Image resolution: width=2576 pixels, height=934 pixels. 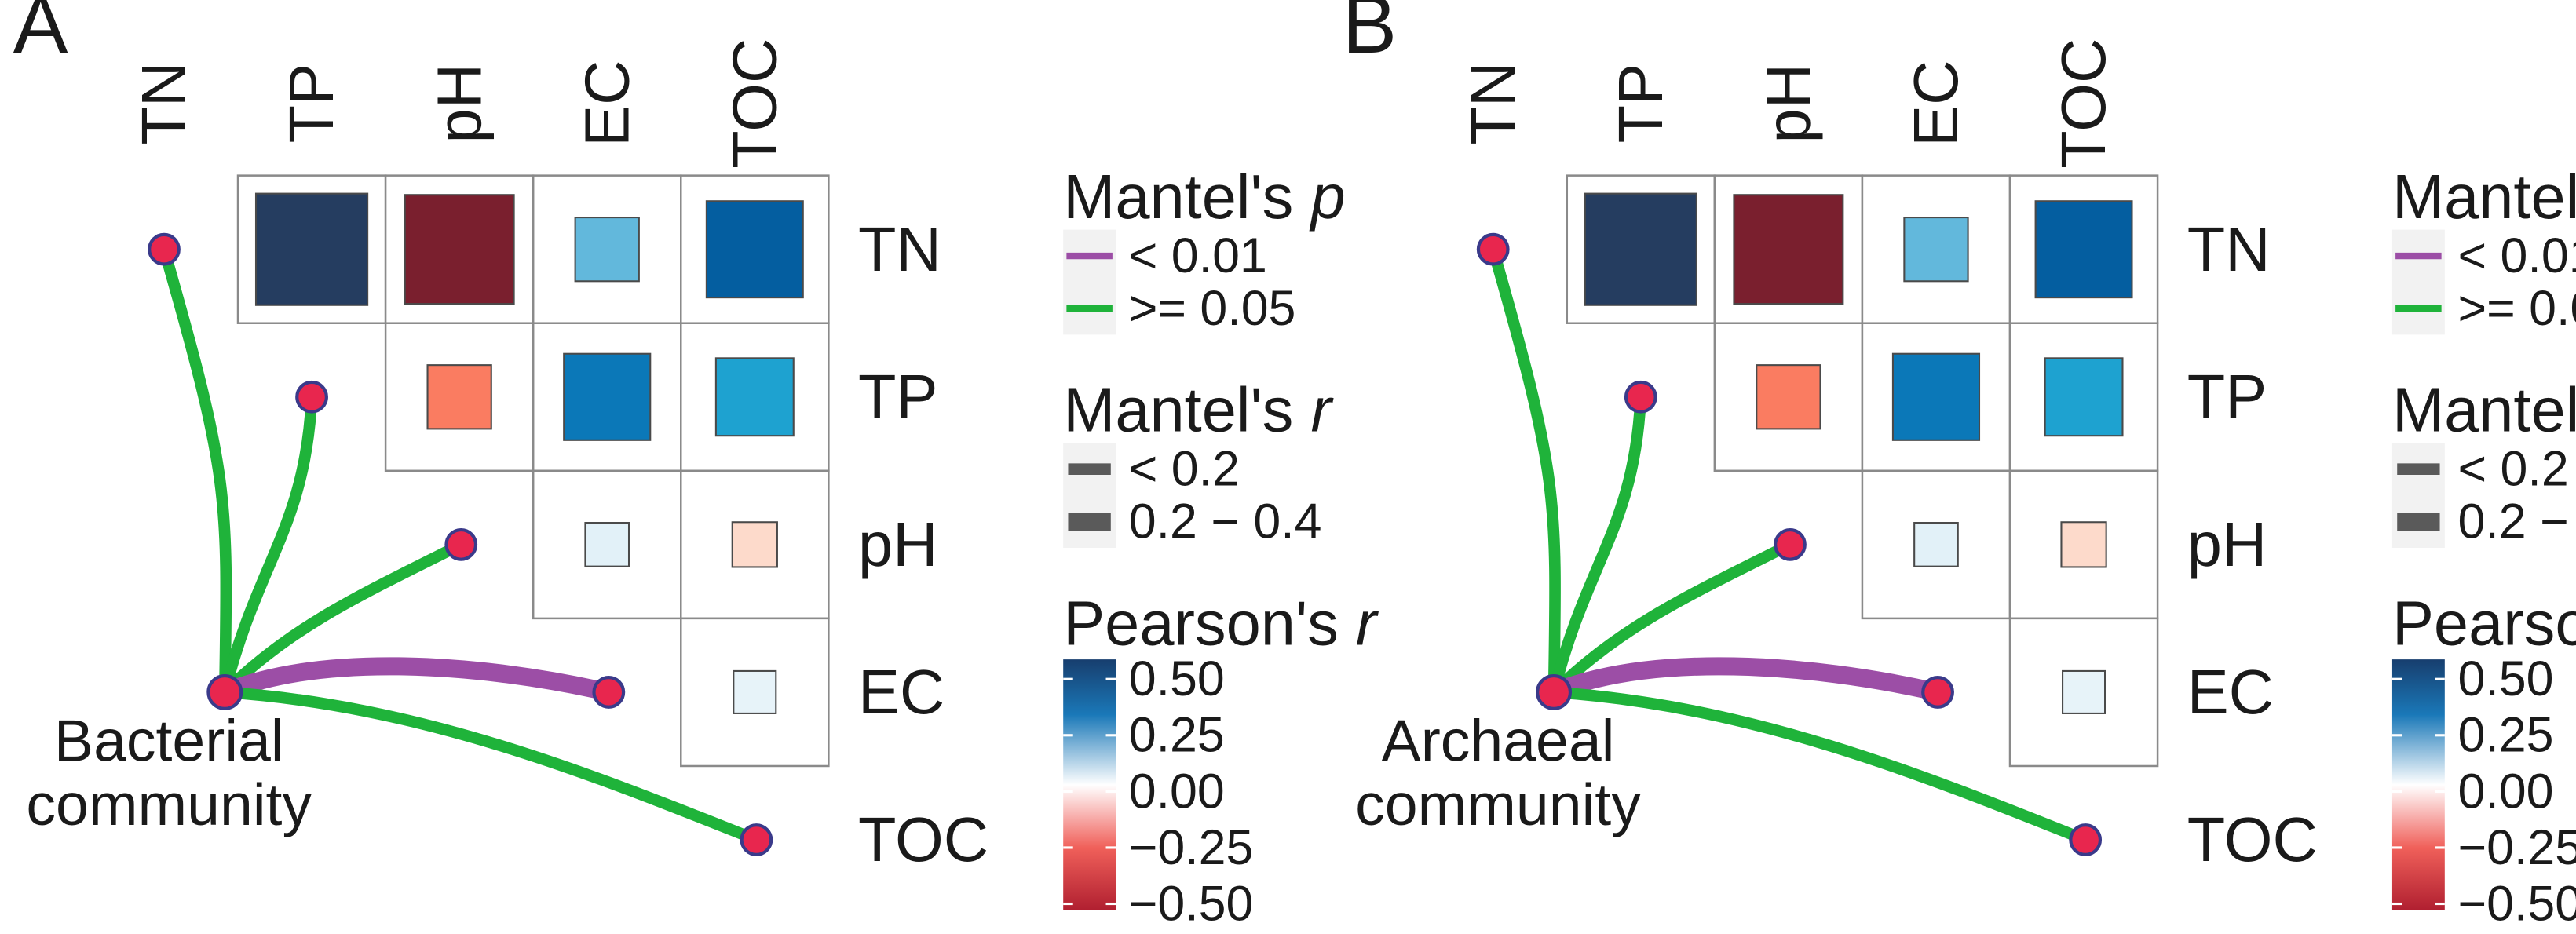 I want to click on community-label-line-1: Bacterial, so click(x=169, y=741).